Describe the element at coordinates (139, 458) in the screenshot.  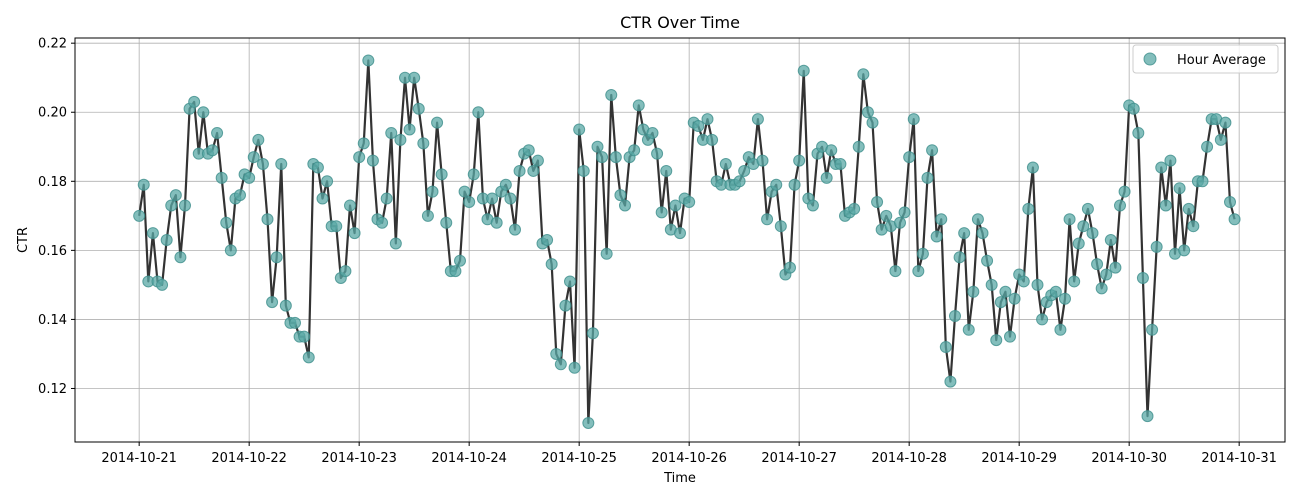
I see `x-tick-label: 2014-10-21` at that location.